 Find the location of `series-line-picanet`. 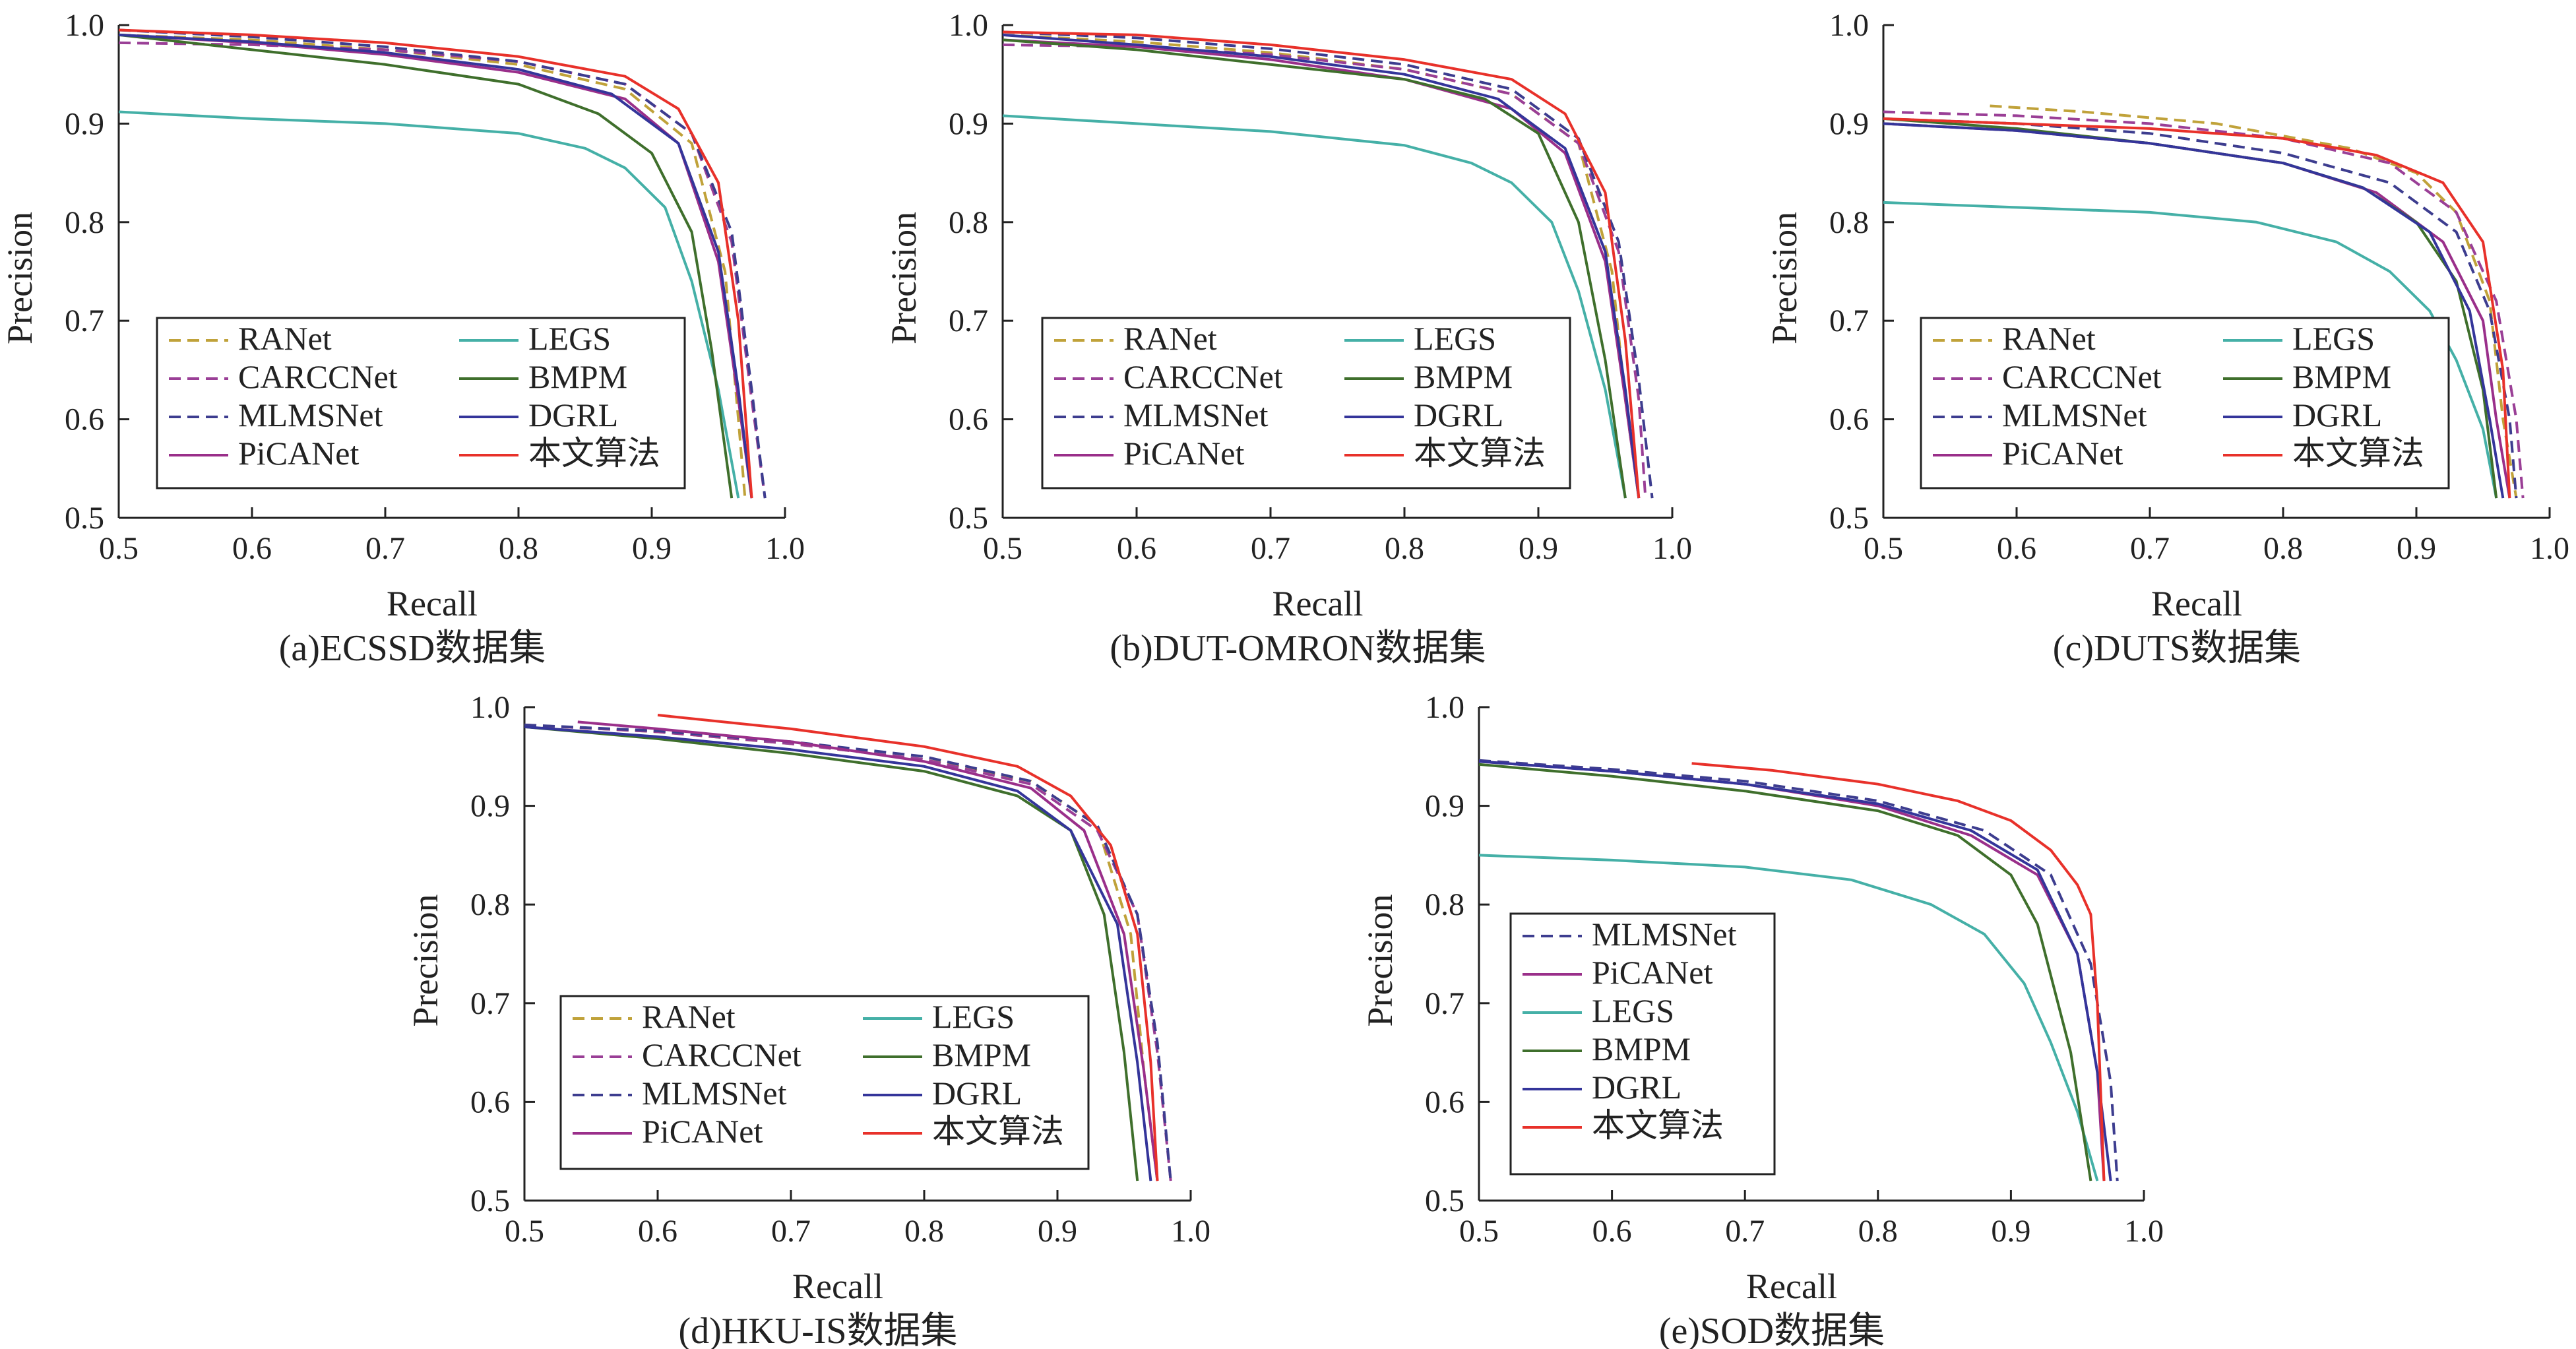

series-line-picanet is located at coordinates (868, 950).